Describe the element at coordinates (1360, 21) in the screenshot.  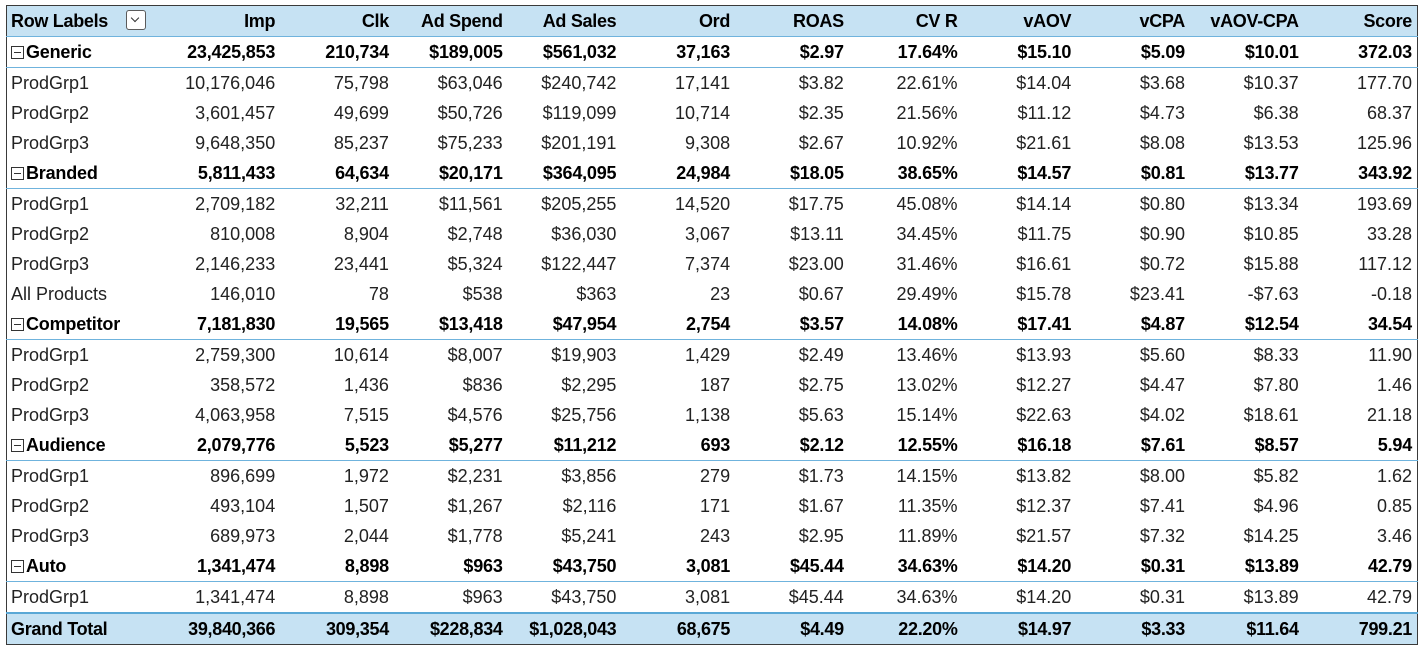
I see `column-header-score: Score` at that location.